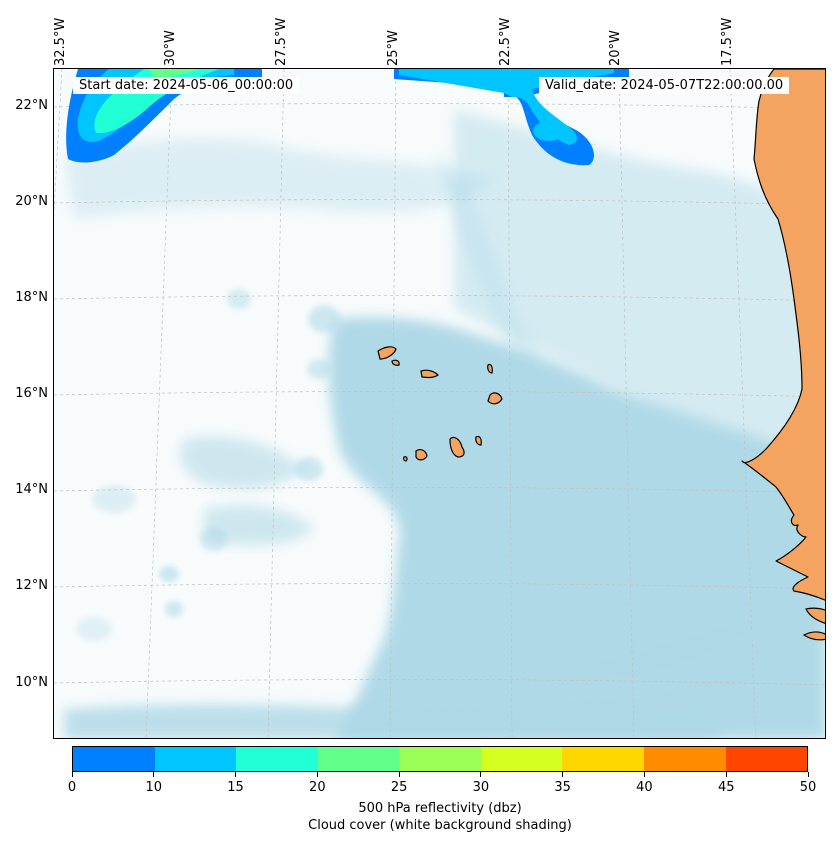 The width and height of the screenshot is (837, 843). What do you see at coordinates (726, 787) in the screenshot?
I see `colorbar-tick-label: 45` at bounding box center [726, 787].